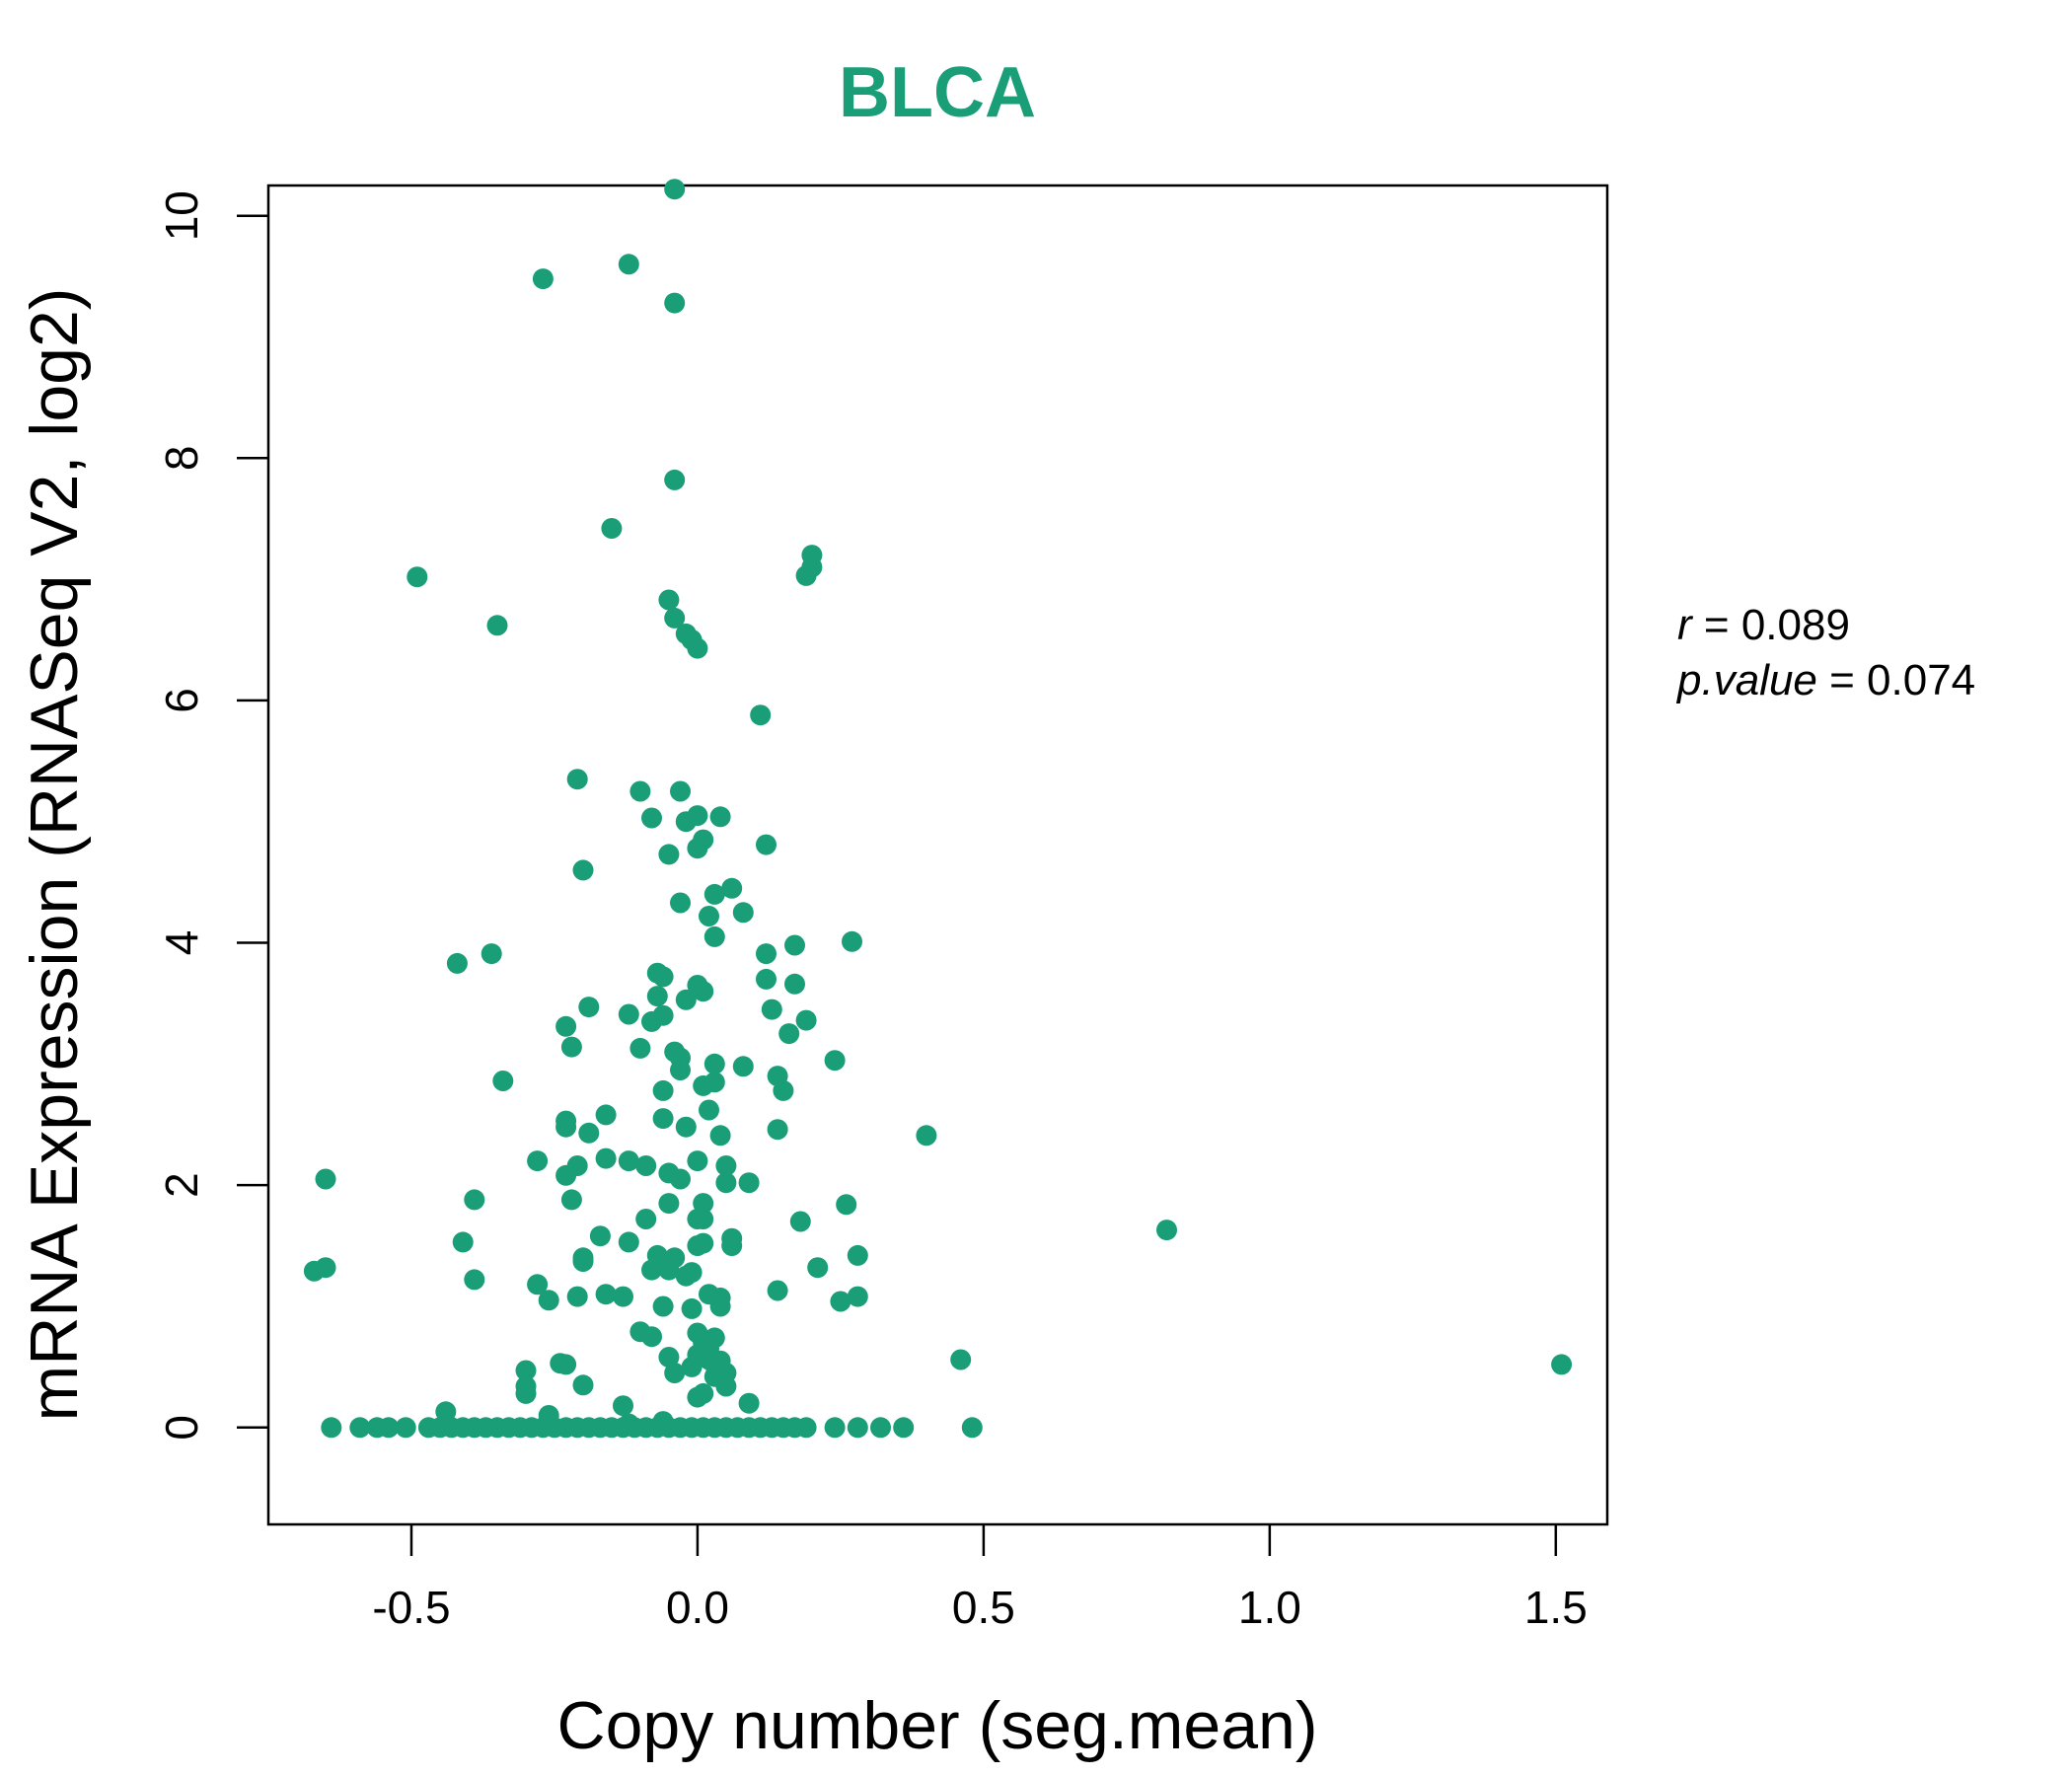 The height and width of the screenshot is (1776, 2072). Describe the element at coordinates (980, 1579) in the screenshot. I see `x-axis: -0.5 0.0 0.5 1.0 1.5` at that location.